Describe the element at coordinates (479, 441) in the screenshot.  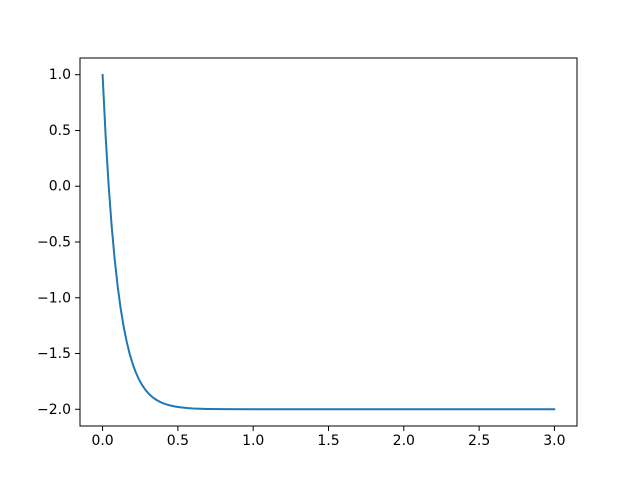
I see `x-tick-label: 2.5` at that location.